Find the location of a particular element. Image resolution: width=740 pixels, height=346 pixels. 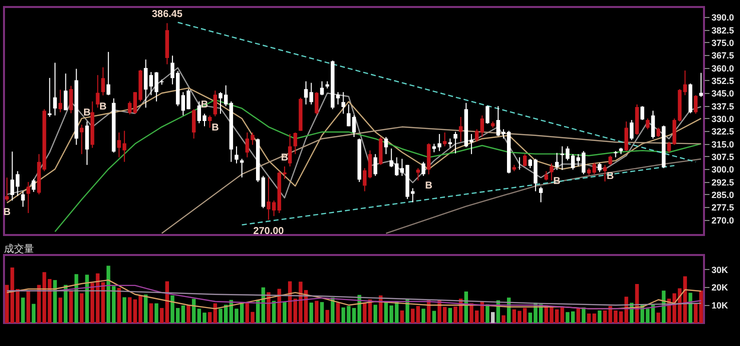

y-tick-label: 367.5 is located at coordinates (723, 55).